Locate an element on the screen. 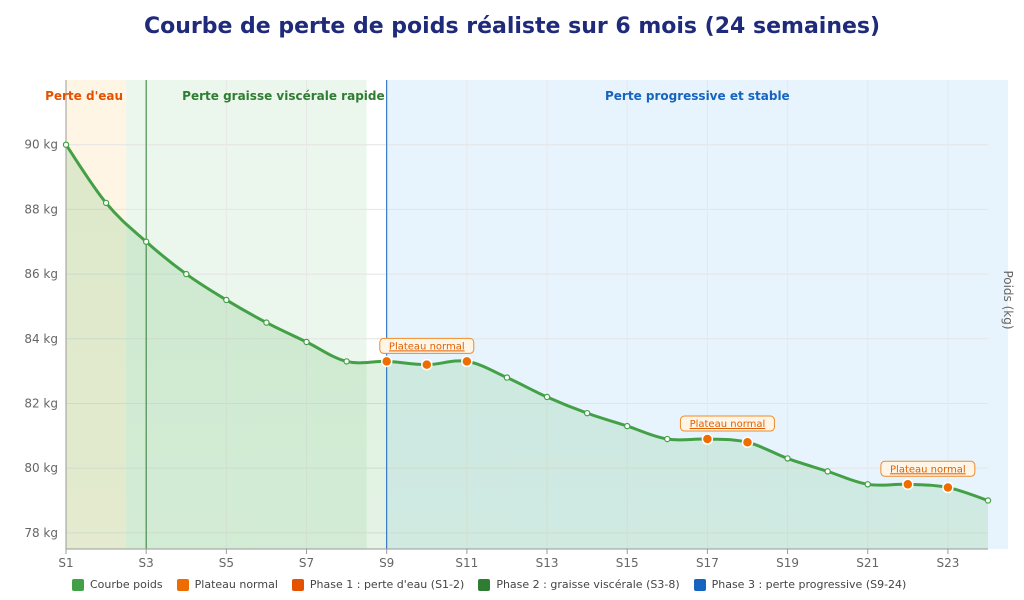 Image resolution: width=1024 pixels, height=600 pixels. legend-item-2: Plateau normal is located at coordinates (227, 584).